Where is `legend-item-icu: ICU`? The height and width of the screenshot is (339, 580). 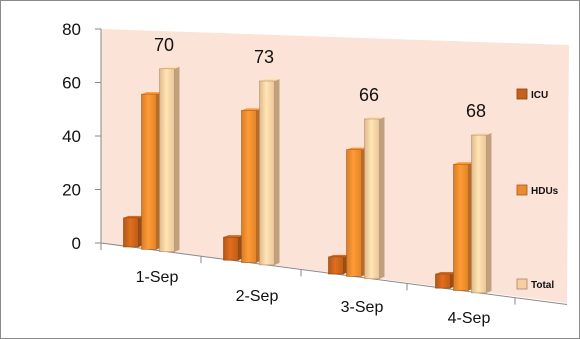 legend-item-icu: ICU is located at coordinates (532, 94).